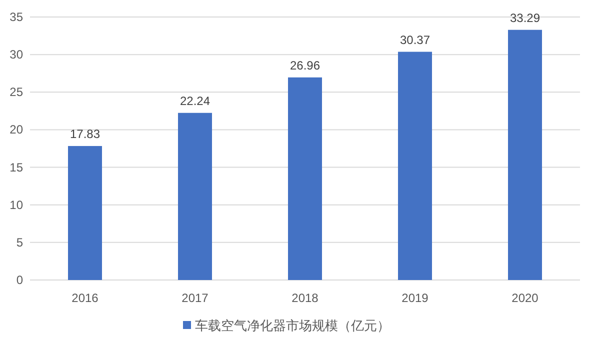 Image resolution: width=597 pixels, height=350 pixels. What do you see at coordinates (85, 298) in the screenshot?
I see `x-tick-label: 2016` at bounding box center [85, 298].